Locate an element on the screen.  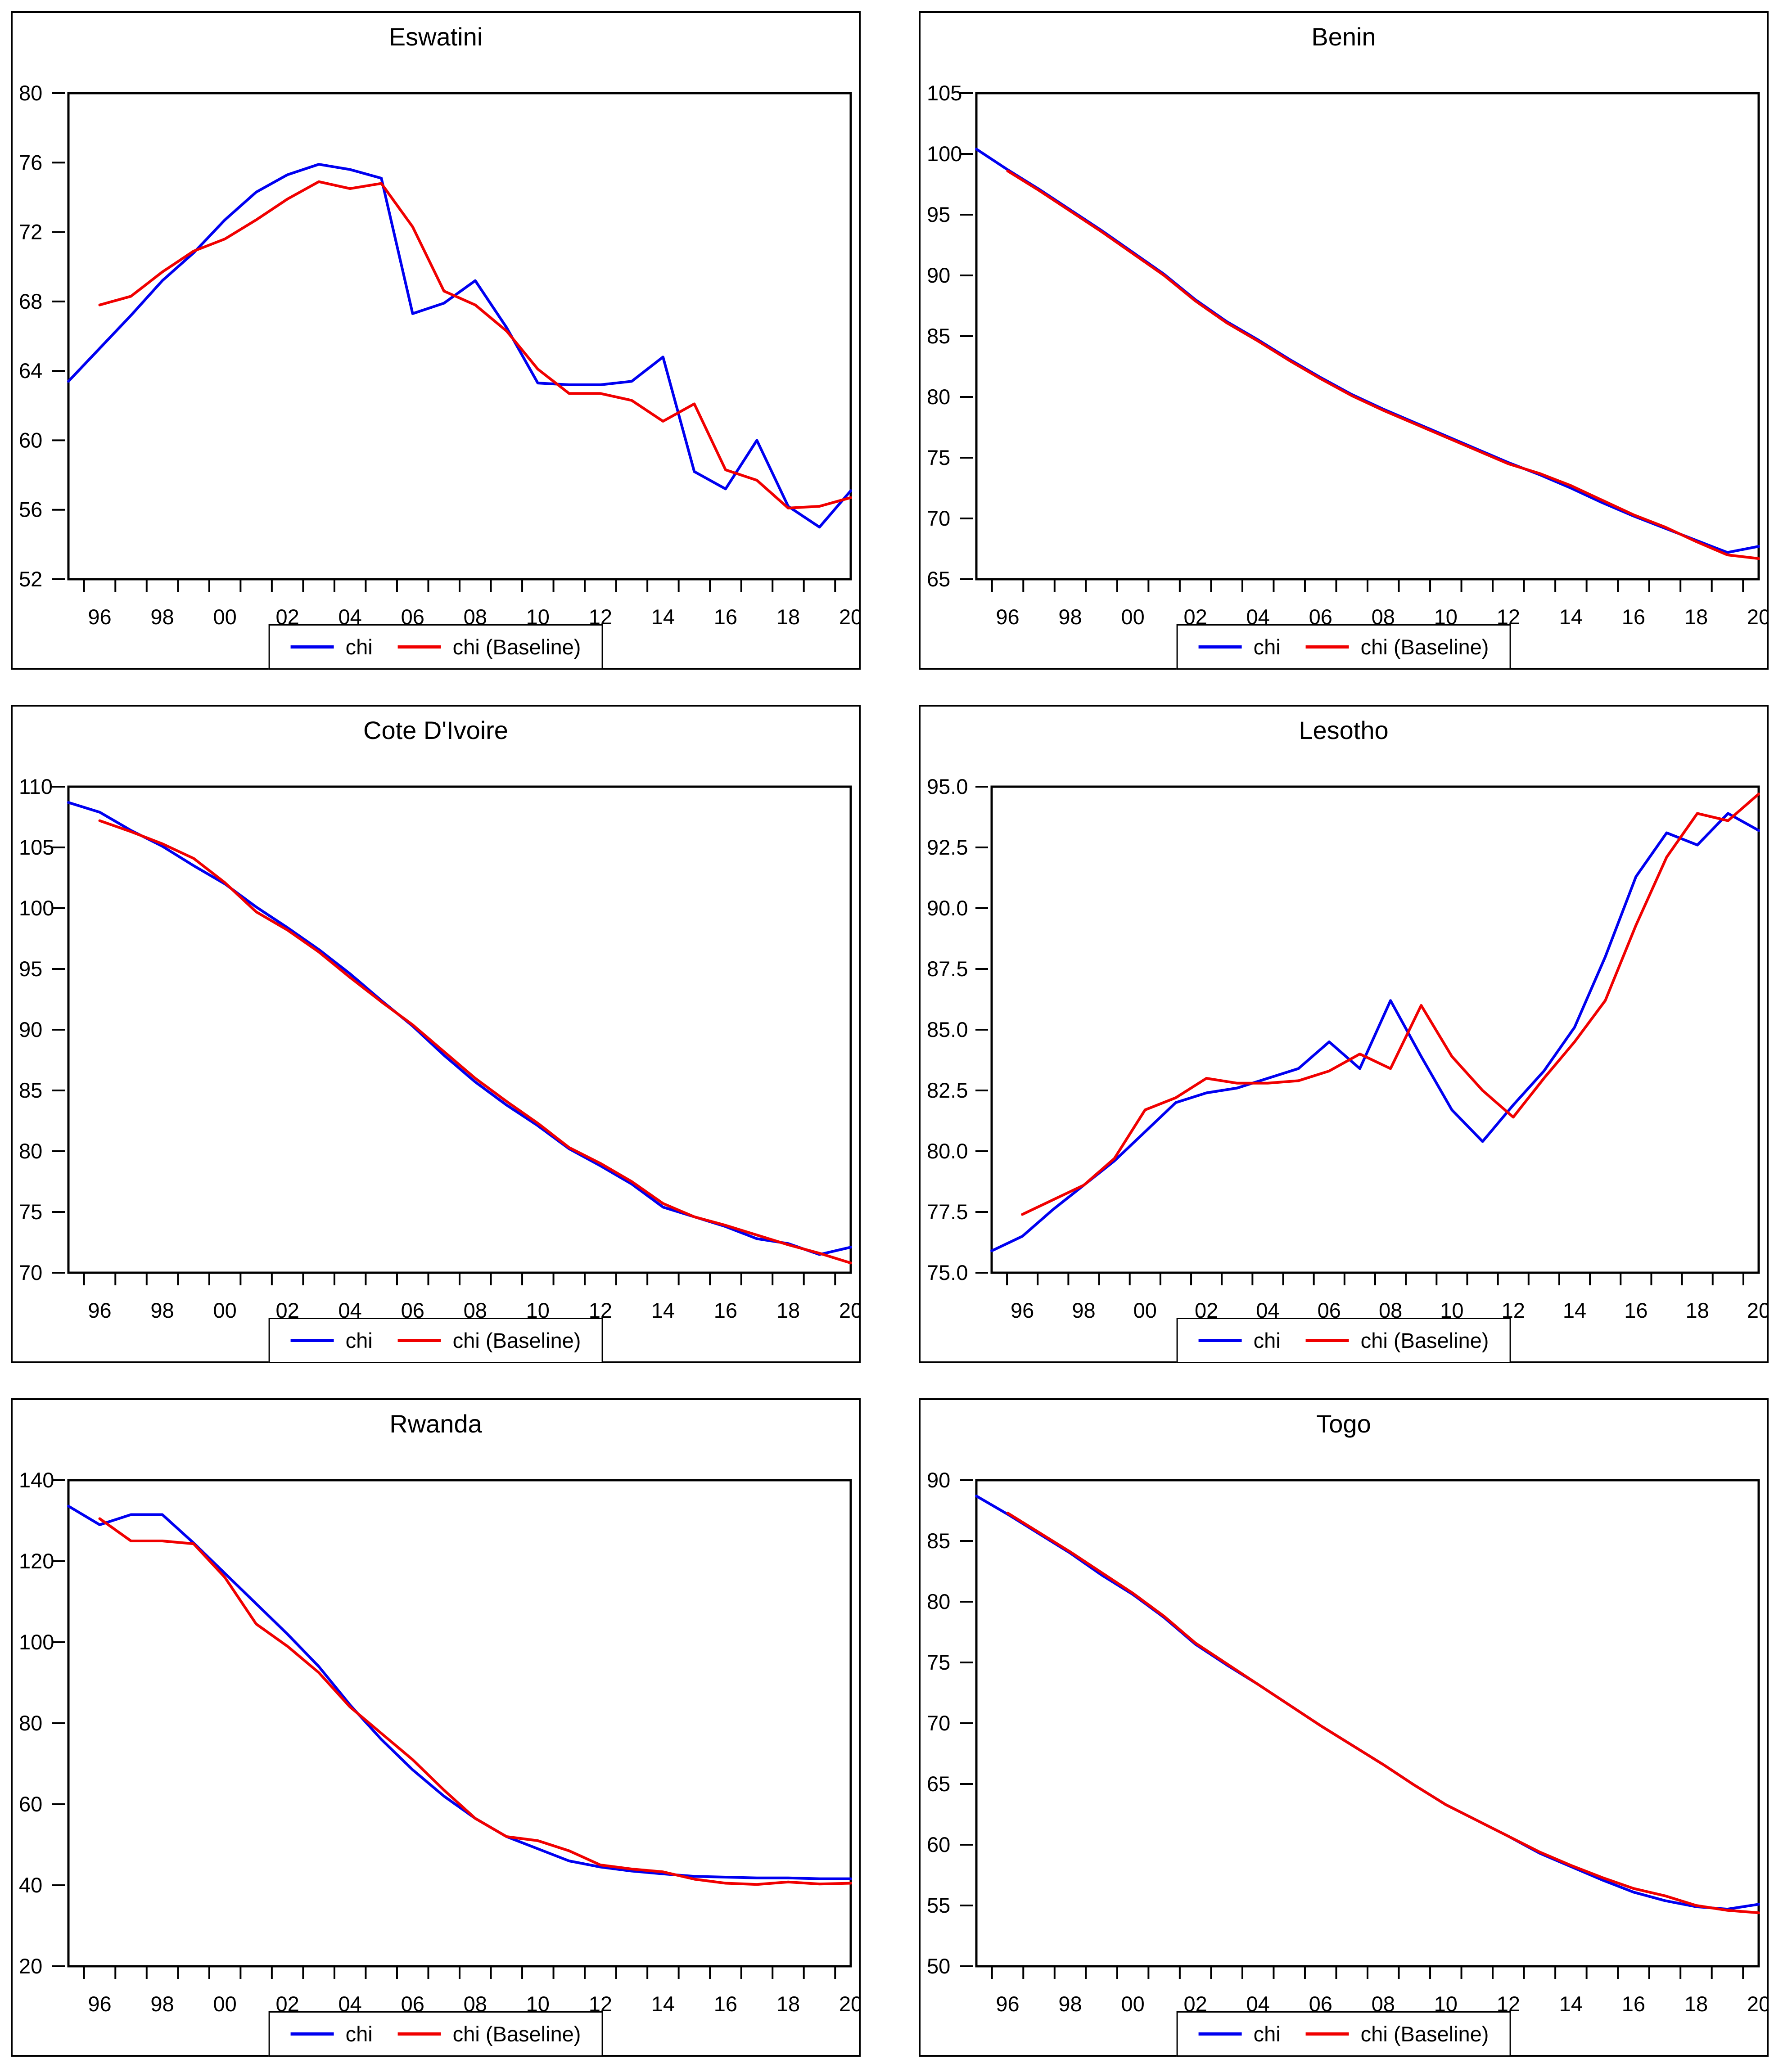
y-tick-label: 85 is located at coordinates (30, 1090).